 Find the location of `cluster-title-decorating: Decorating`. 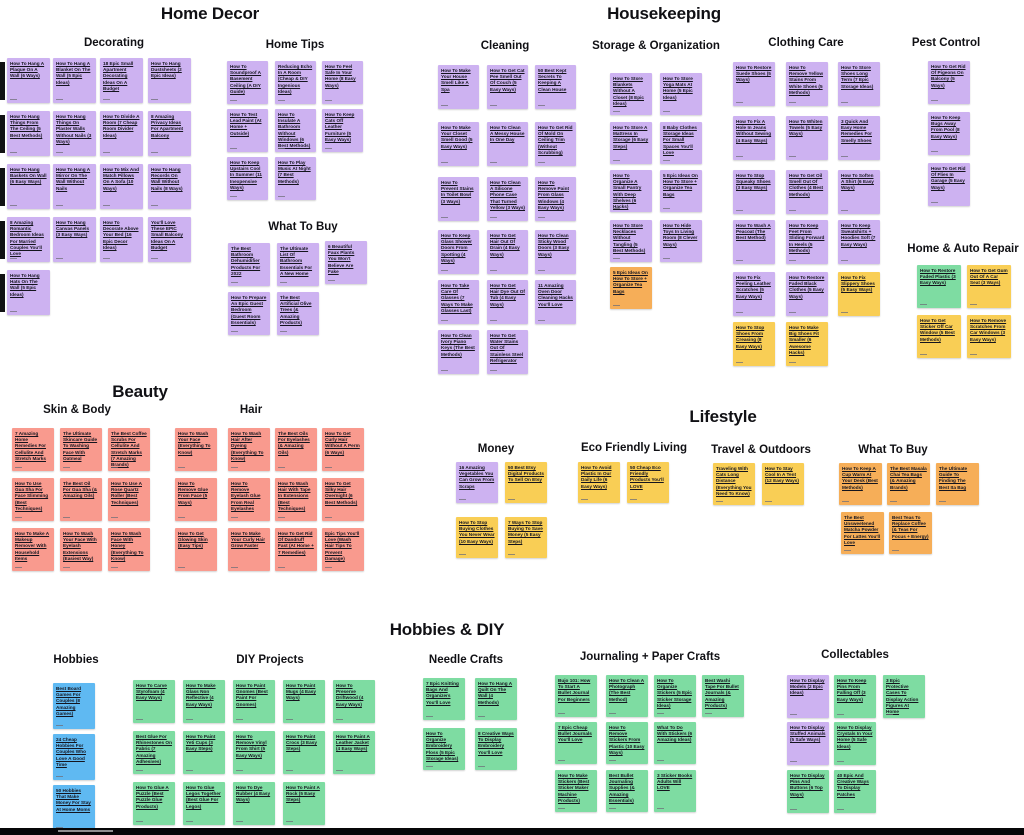

cluster-title-decorating: Decorating is located at coordinates (114, 43).